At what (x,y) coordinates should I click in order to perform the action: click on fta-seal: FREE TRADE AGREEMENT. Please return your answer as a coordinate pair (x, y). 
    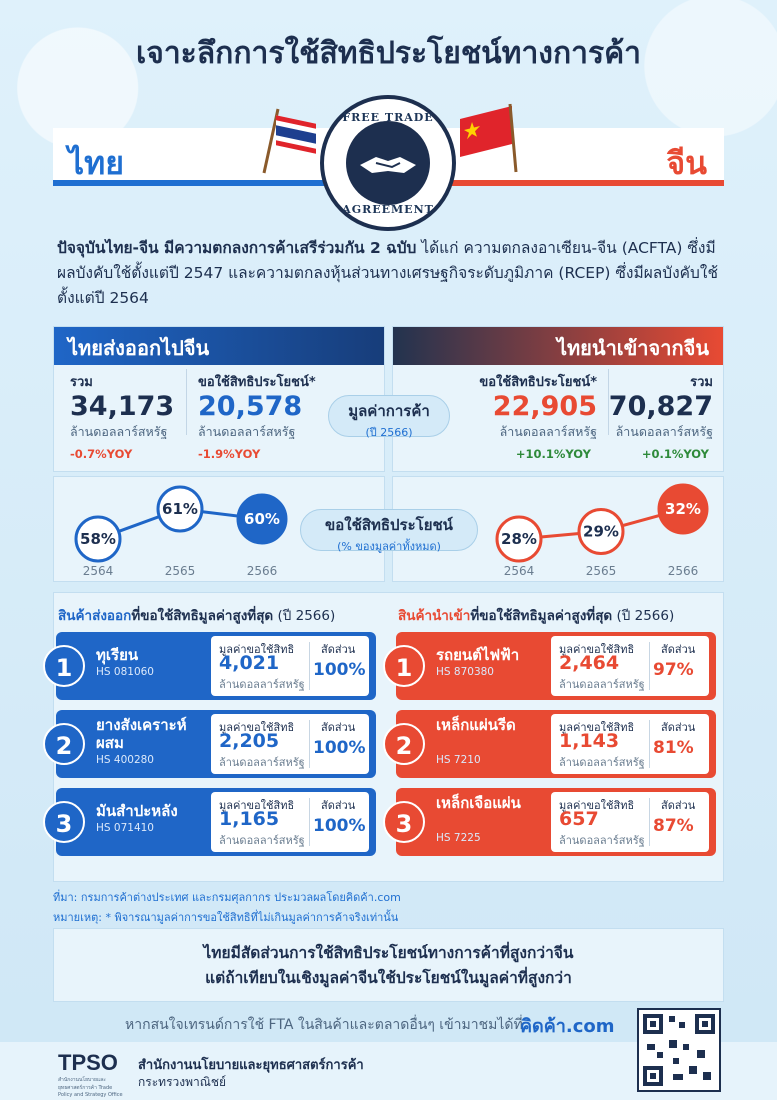
    Looking at the image, I should click on (388, 163).